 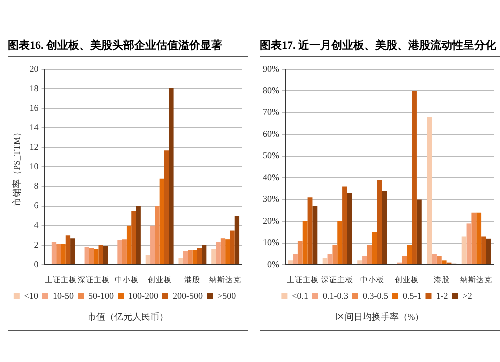 What do you see at coordinates (271, 221) in the screenshot?
I see `y-tick-label: 20%` at bounding box center [271, 221].